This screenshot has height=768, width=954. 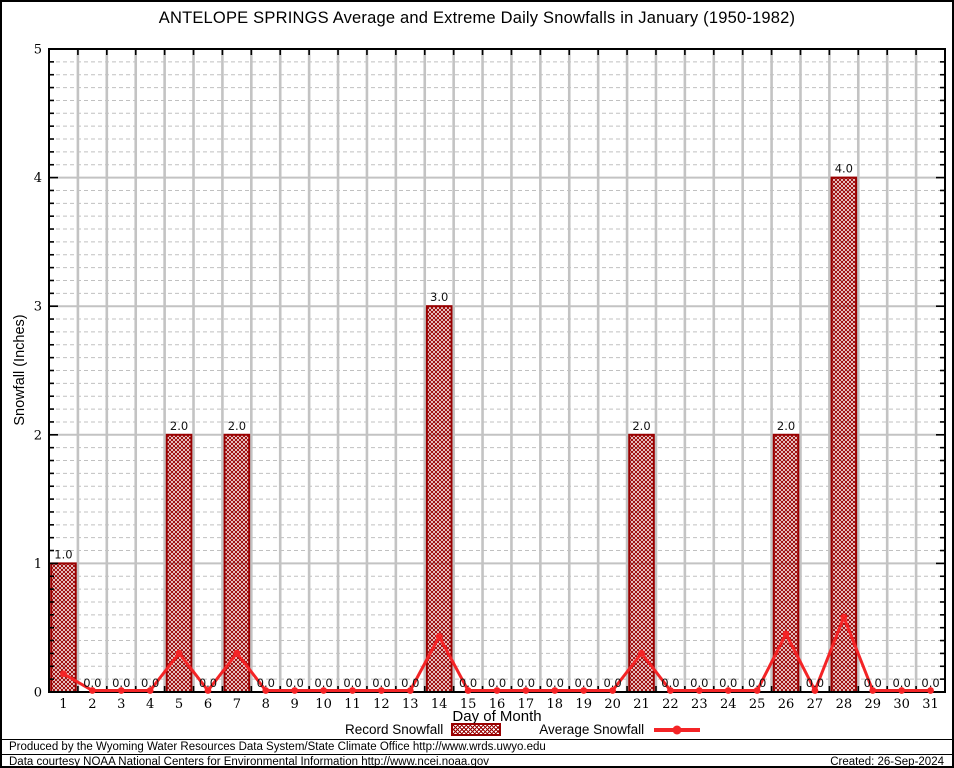 I want to click on footer-created-date: Created: 26-Sep-2024, so click(x=887, y=762).